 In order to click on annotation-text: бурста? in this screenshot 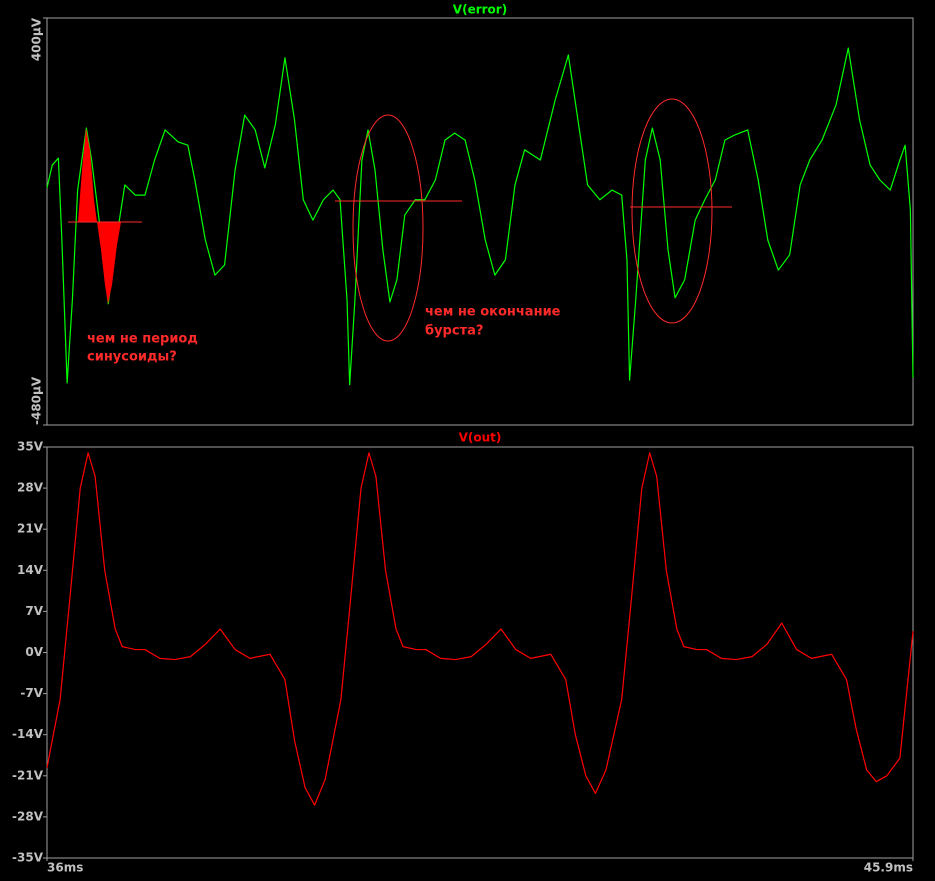, I will do `click(454, 331)`.